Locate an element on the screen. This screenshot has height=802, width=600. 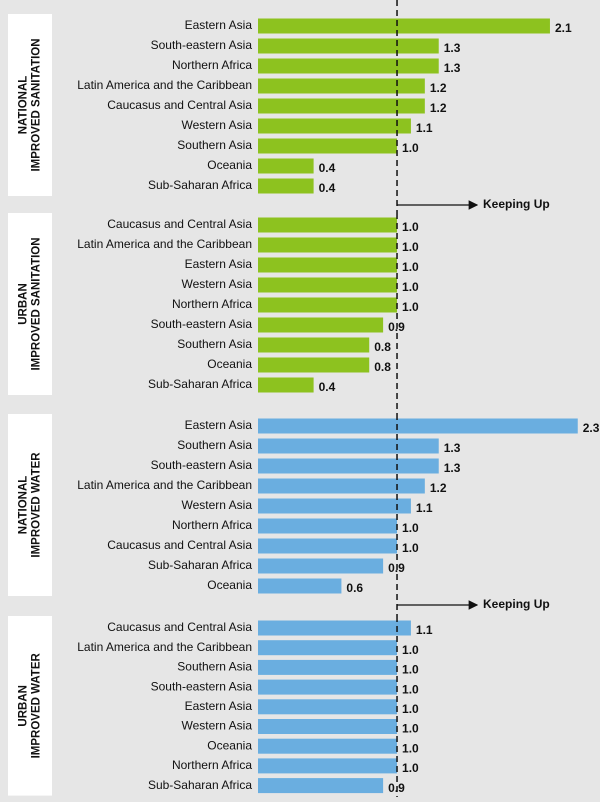
value-label: 0.8 is located at coordinates (382, 347).